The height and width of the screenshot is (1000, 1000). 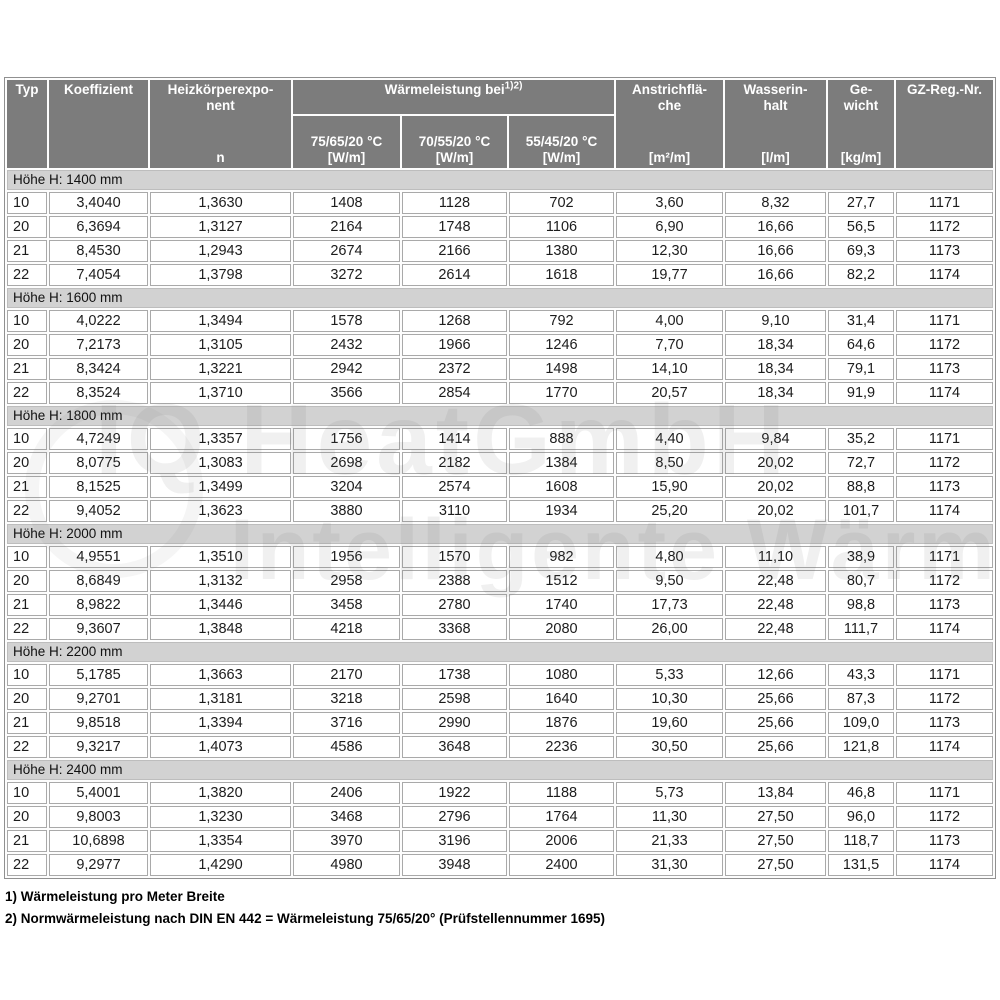 What do you see at coordinates (561, 557) in the screenshot?
I see `table-cell: 982` at bounding box center [561, 557].